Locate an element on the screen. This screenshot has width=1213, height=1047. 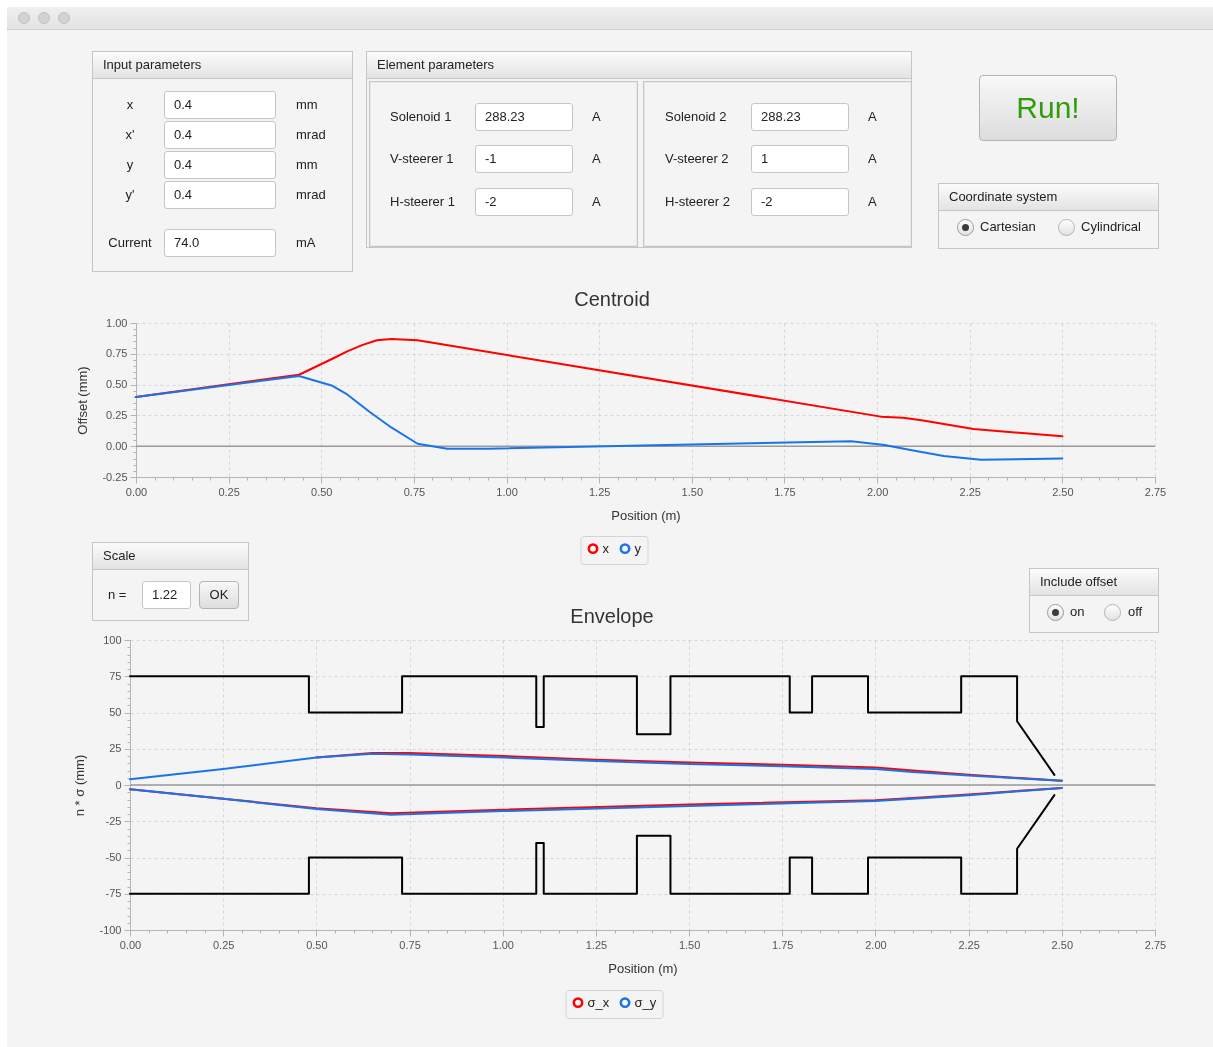
text-field: -1 is located at coordinates (524, 159).